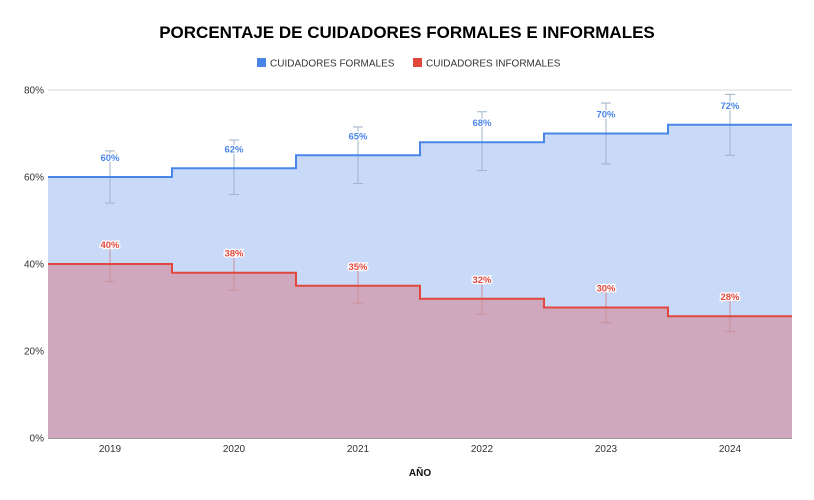 The image size is (814, 500). Describe the element at coordinates (420, 472) in the screenshot. I see `x-axis-title: AÑO` at that location.